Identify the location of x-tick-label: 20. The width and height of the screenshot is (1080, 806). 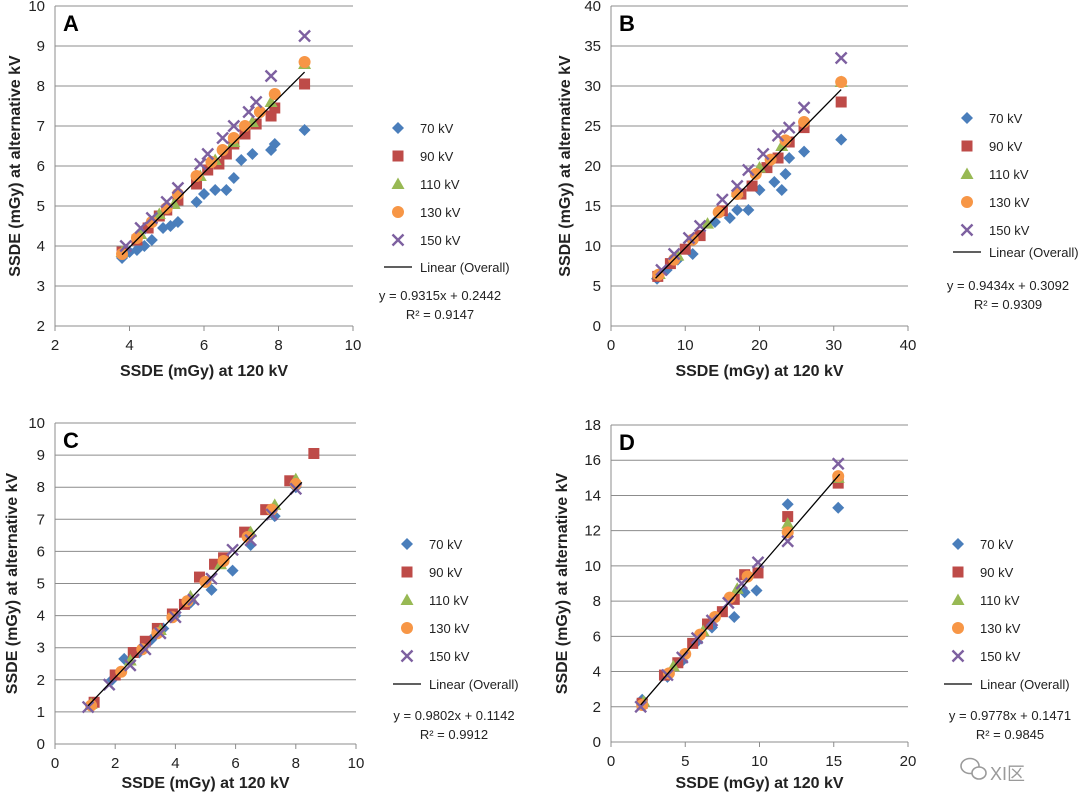
(759, 345).